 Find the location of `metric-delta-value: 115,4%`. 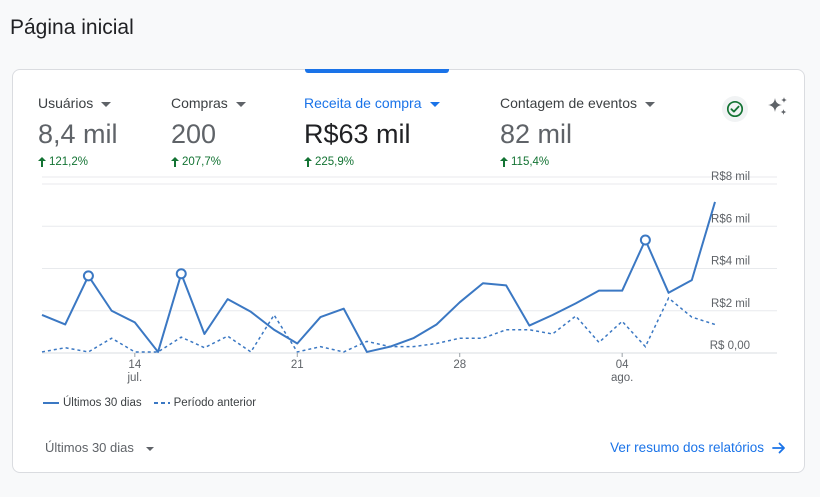

metric-delta-value: 115,4% is located at coordinates (530, 162).